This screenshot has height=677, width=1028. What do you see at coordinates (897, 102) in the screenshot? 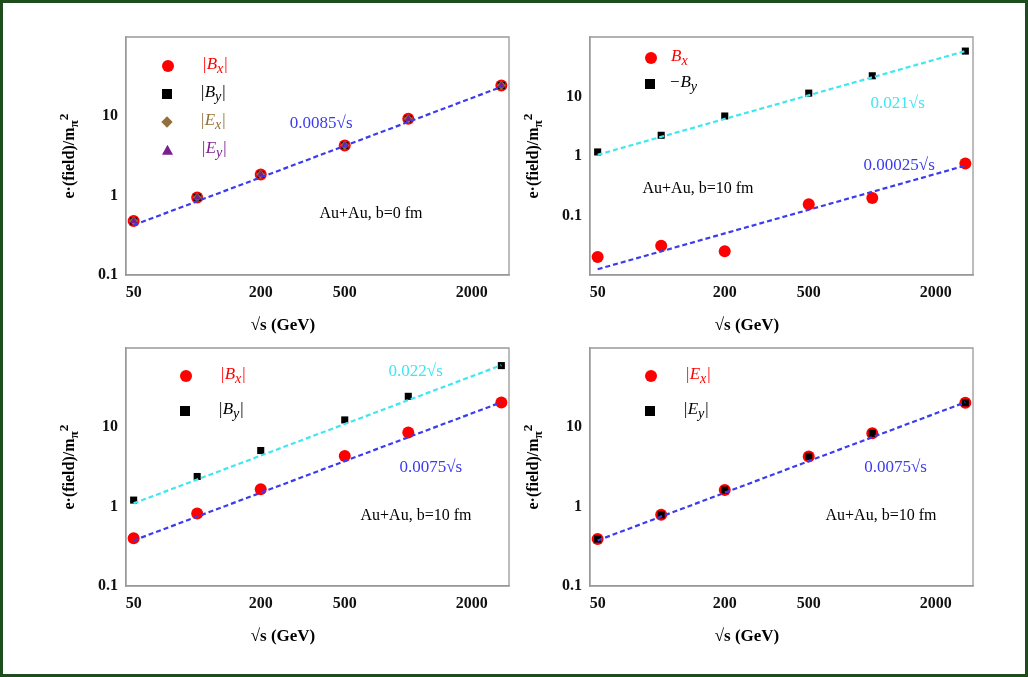
I see `series-label: 0.021√s` at bounding box center [897, 102].